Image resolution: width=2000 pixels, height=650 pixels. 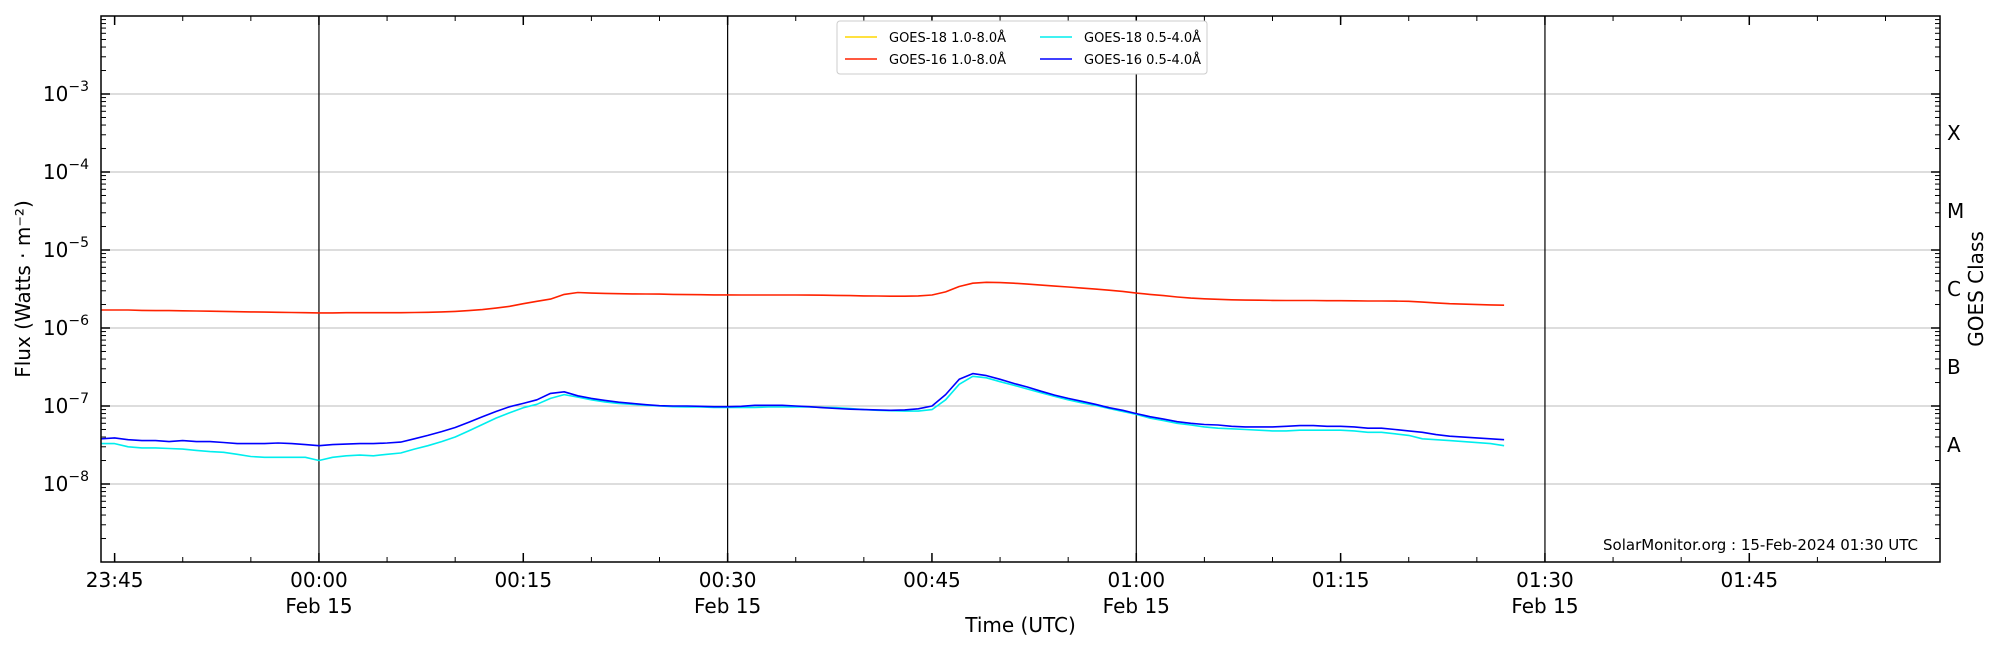 What do you see at coordinates (523, 580) in the screenshot?
I see `x-tick-label: 00:15` at bounding box center [523, 580].